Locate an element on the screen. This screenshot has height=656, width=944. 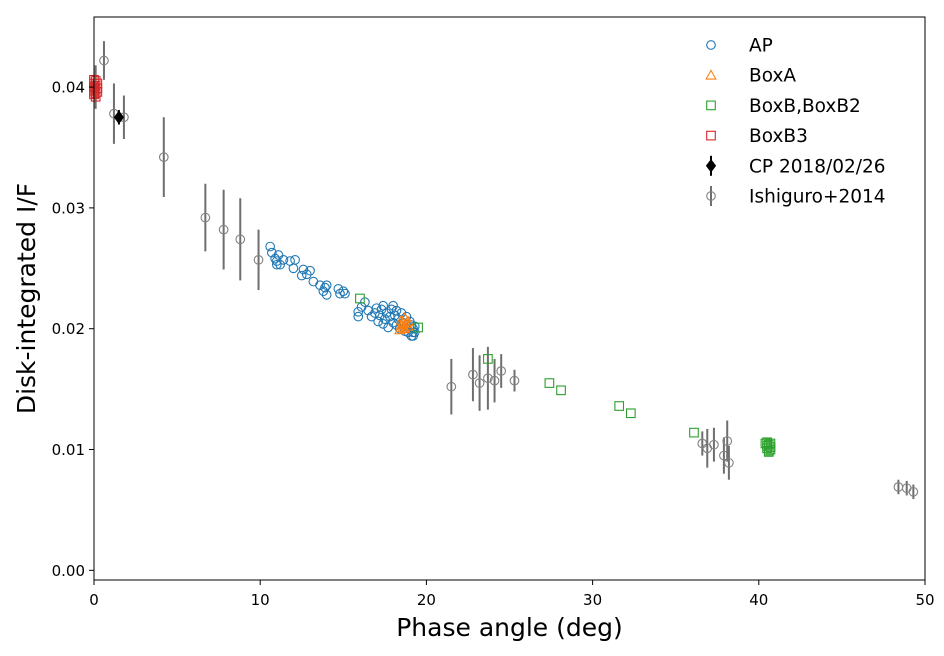
y-tick-label: 0.02 is located at coordinates (68, 329).